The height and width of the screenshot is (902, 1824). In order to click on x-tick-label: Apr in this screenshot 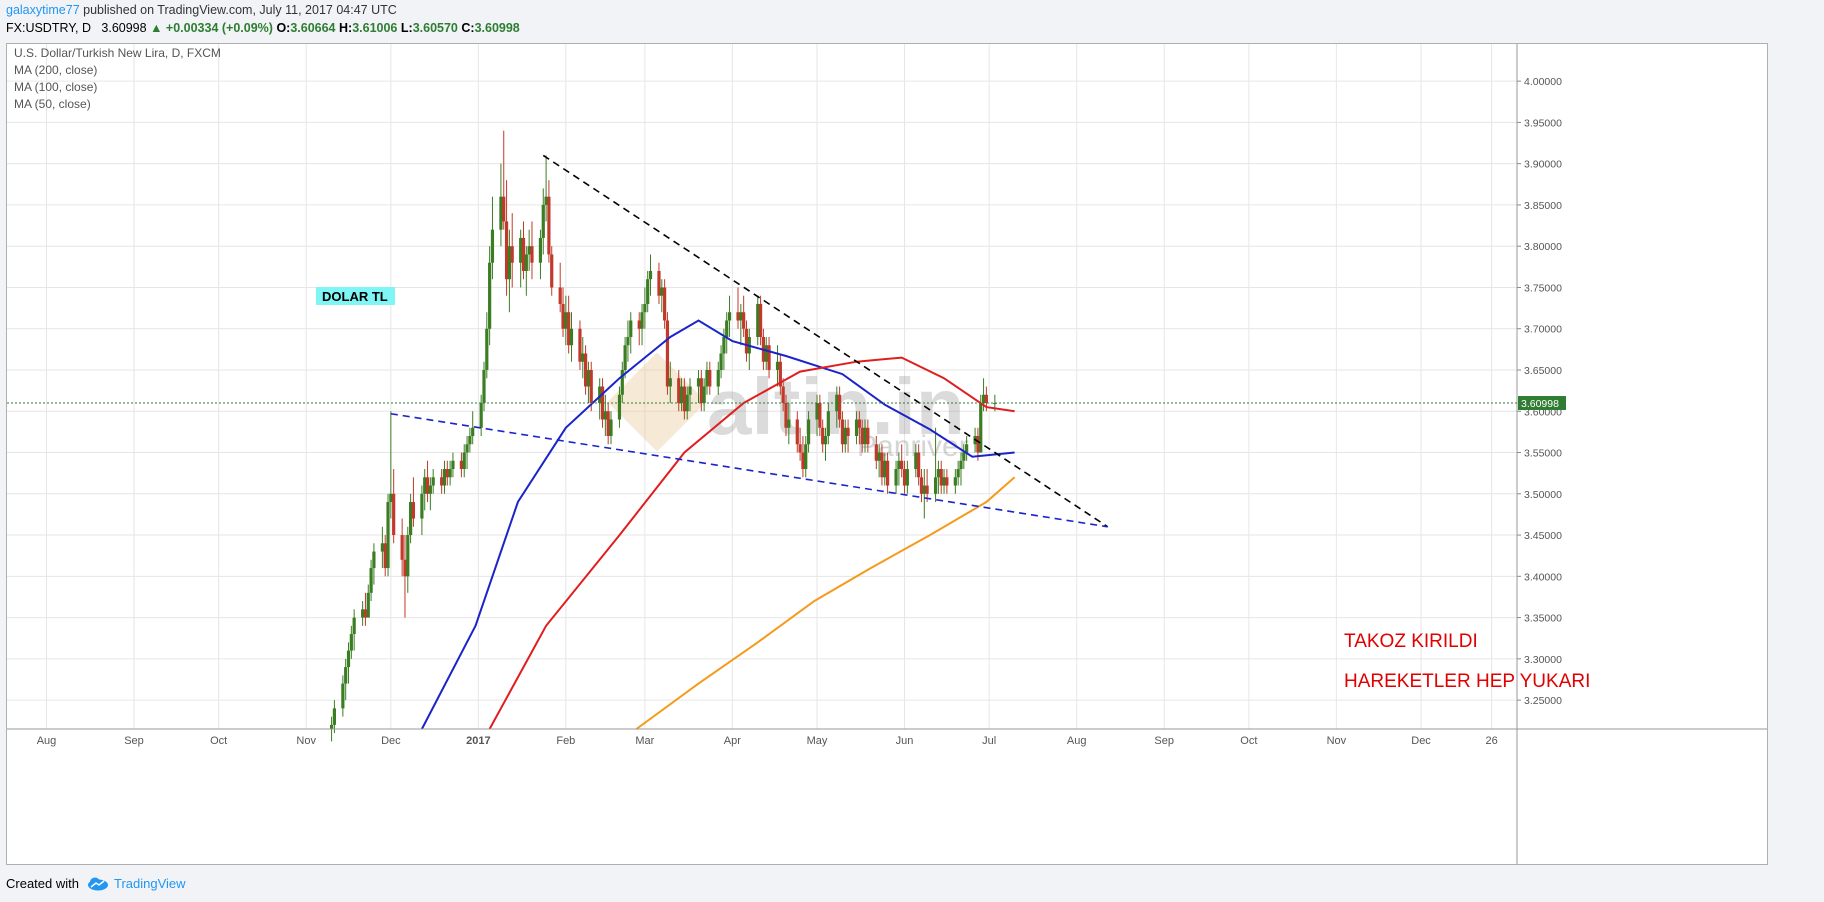, I will do `click(732, 741)`.